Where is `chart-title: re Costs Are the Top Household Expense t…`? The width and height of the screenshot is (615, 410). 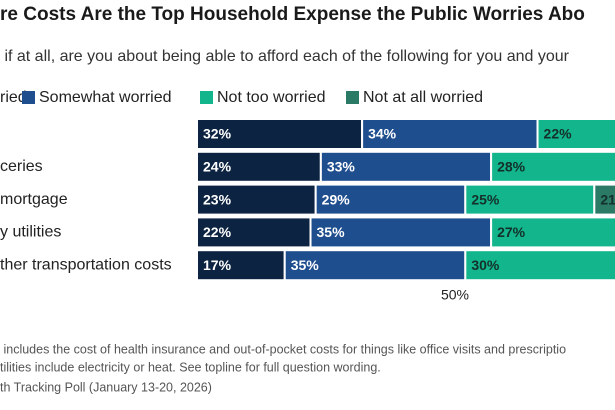
chart-title: re Costs Are the Top Household Expense t… is located at coordinates (292, 14).